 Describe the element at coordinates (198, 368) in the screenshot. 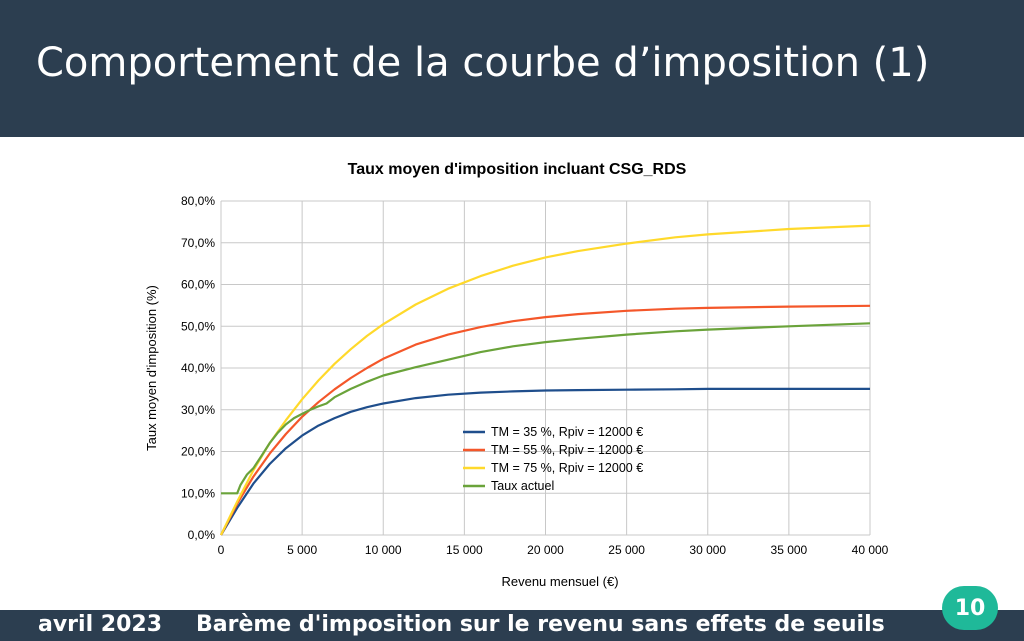

I see `y-tick-label: 40,0%` at that location.